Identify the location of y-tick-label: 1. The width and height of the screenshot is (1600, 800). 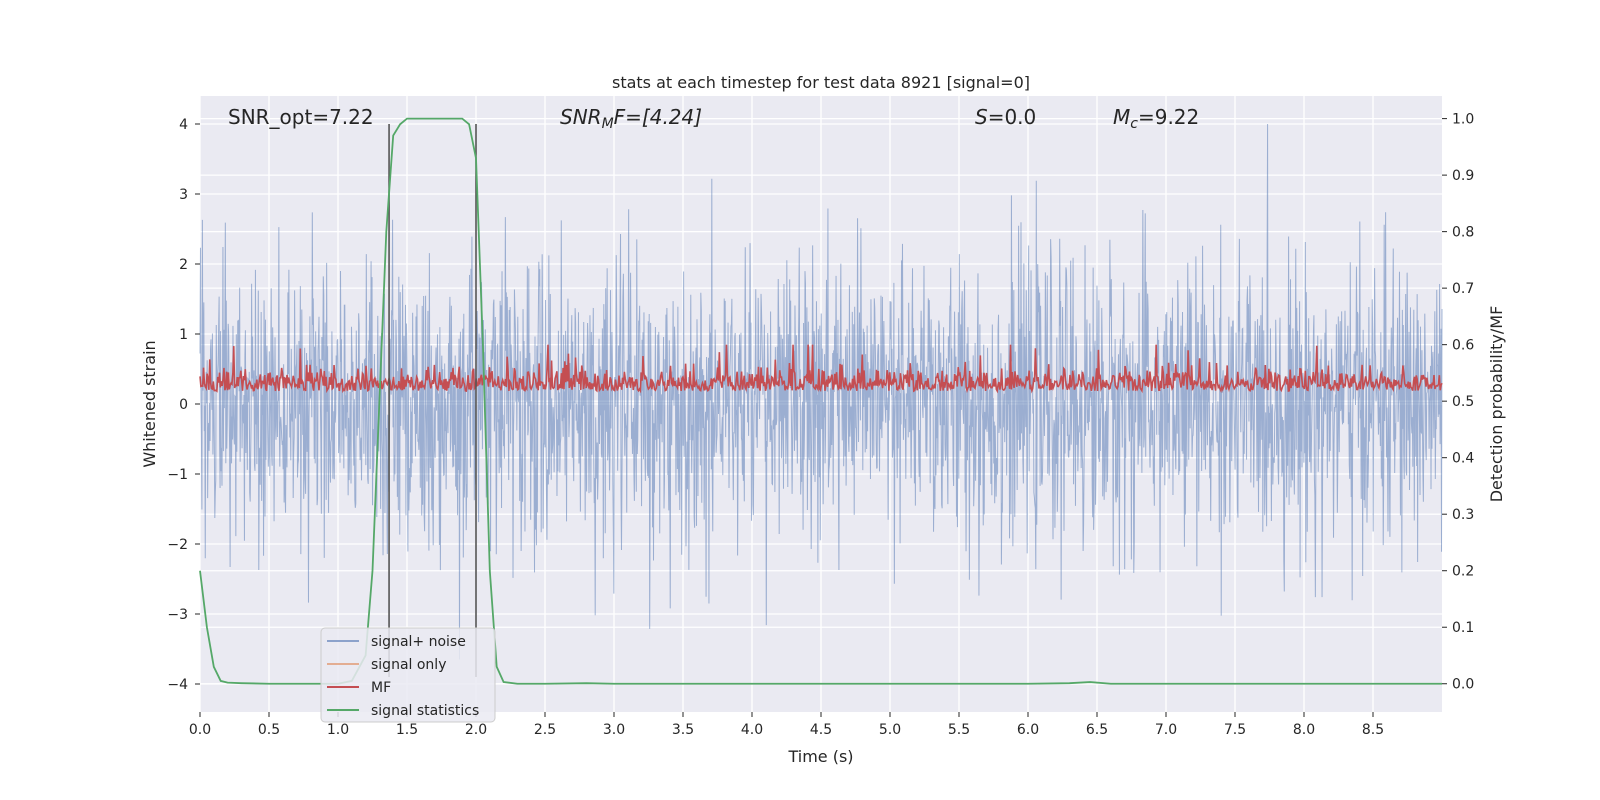
(183, 335).